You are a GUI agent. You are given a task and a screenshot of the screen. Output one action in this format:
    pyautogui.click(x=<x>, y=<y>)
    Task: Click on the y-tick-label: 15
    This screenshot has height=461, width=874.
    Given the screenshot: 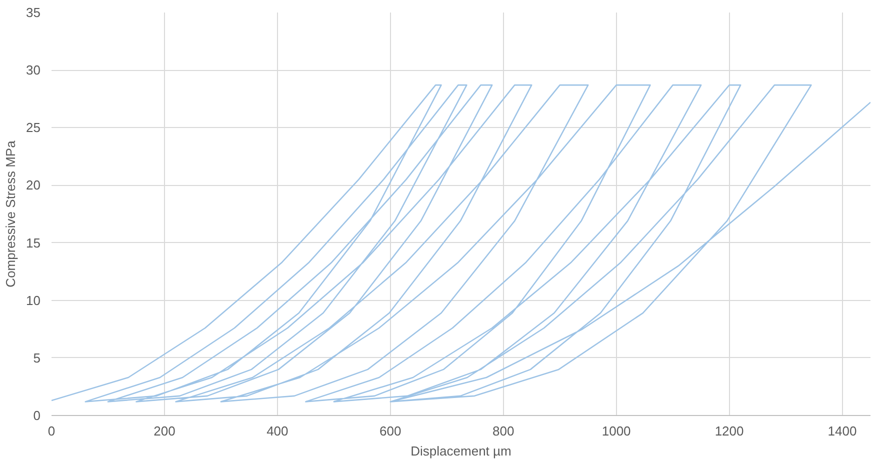 What is the action you would take?
    pyautogui.click(x=33, y=242)
    